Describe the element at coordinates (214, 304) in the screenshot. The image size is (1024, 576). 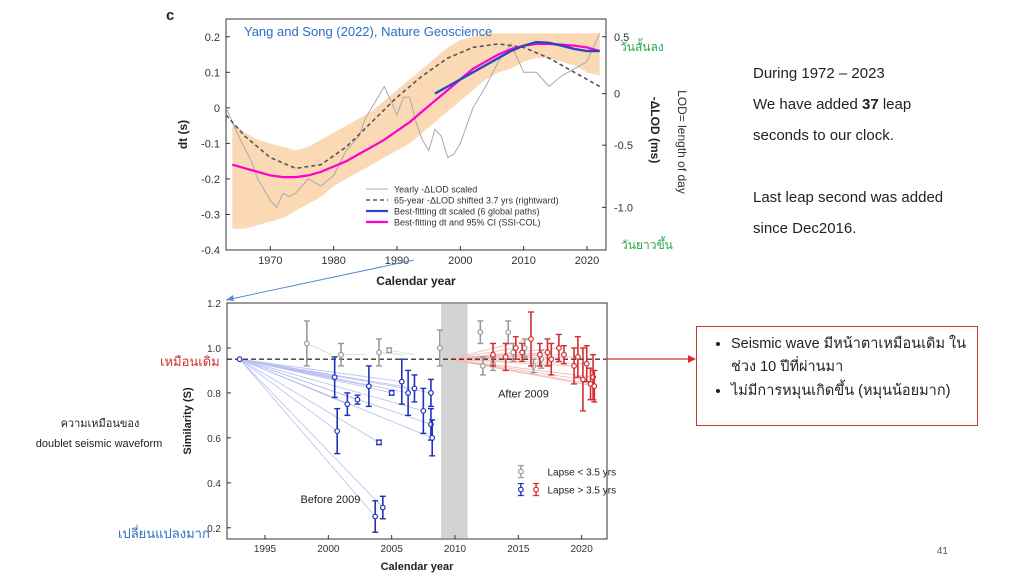
I see `y-tick-label: 1.2` at that location.